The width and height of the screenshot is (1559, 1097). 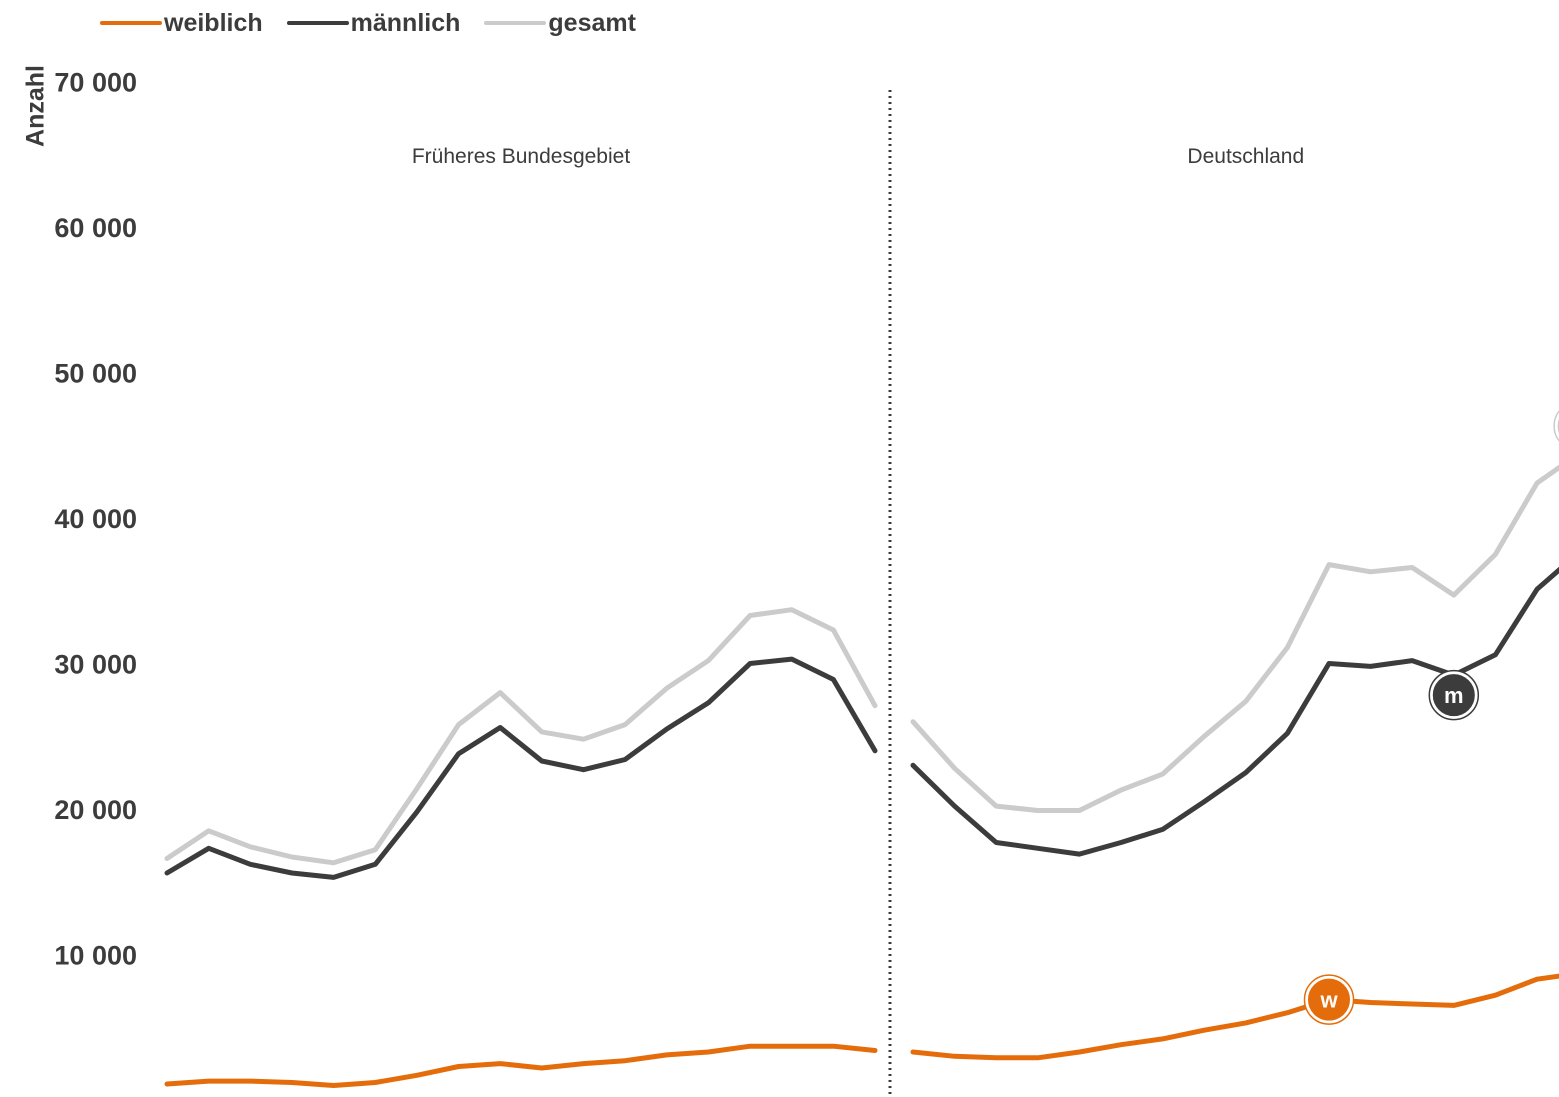 I want to click on y-tick-label: 10 000, so click(x=95, y=956).